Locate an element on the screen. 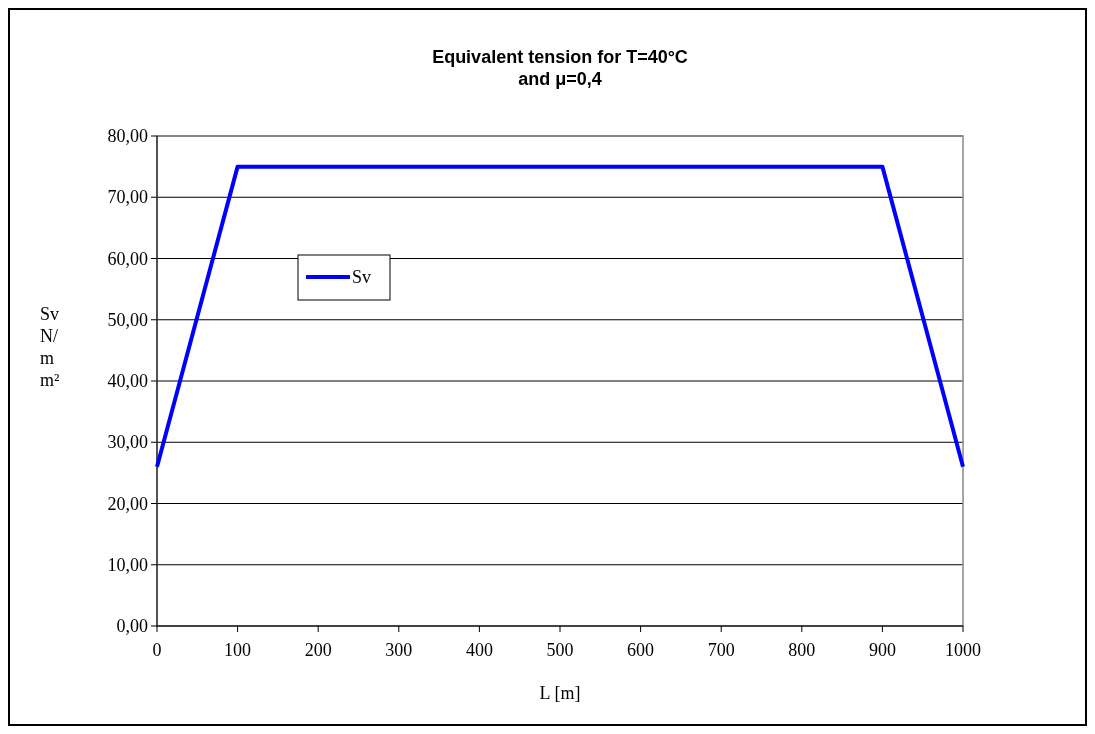  x-tick-label: 100 is located at coordinates (238, 650).